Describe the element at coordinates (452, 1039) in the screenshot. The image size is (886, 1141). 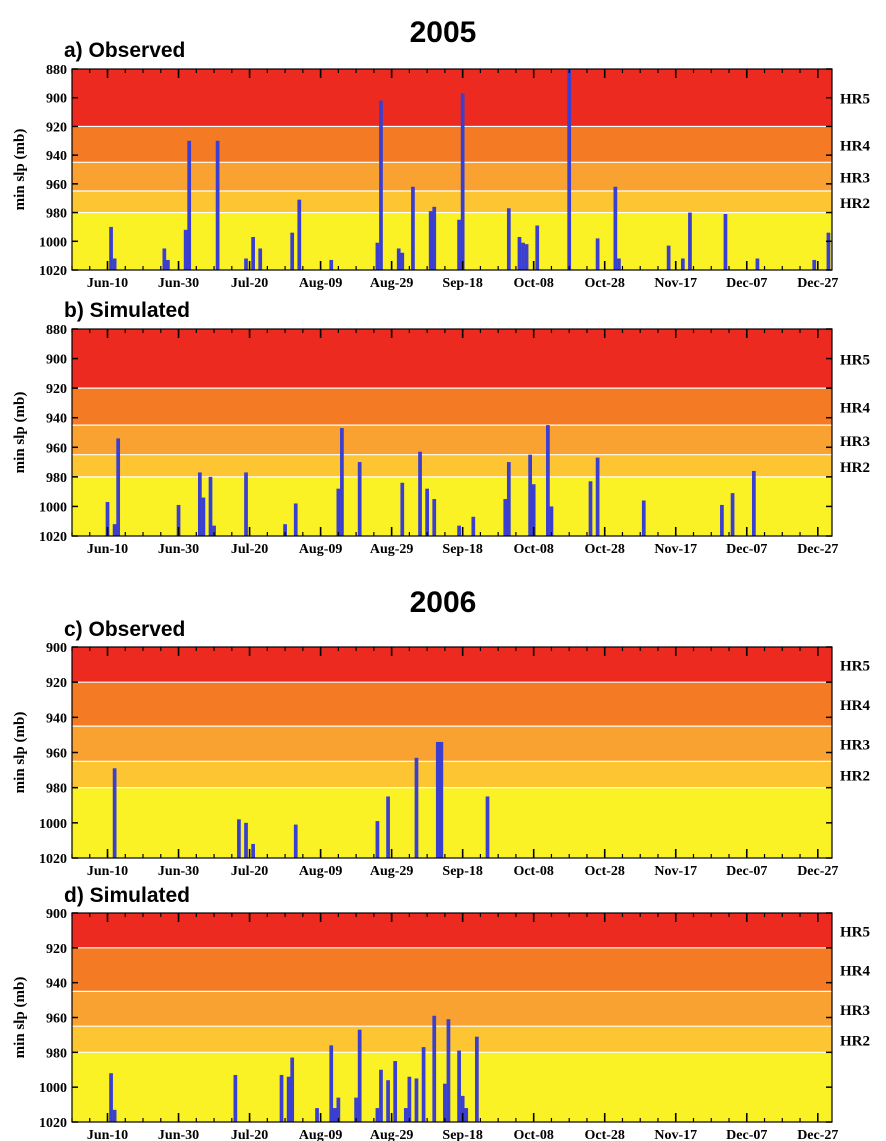
I see `category-band-hr2` at that location.